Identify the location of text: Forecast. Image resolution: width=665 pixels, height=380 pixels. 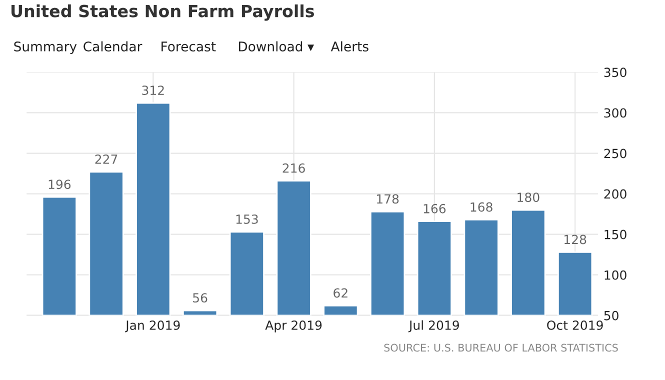
(189, 47).